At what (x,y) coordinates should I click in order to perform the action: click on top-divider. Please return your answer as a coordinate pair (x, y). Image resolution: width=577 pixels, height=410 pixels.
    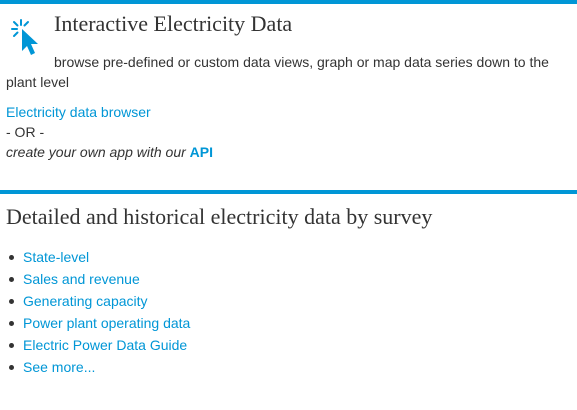
    Looking at the image, I should click on (288, 2).